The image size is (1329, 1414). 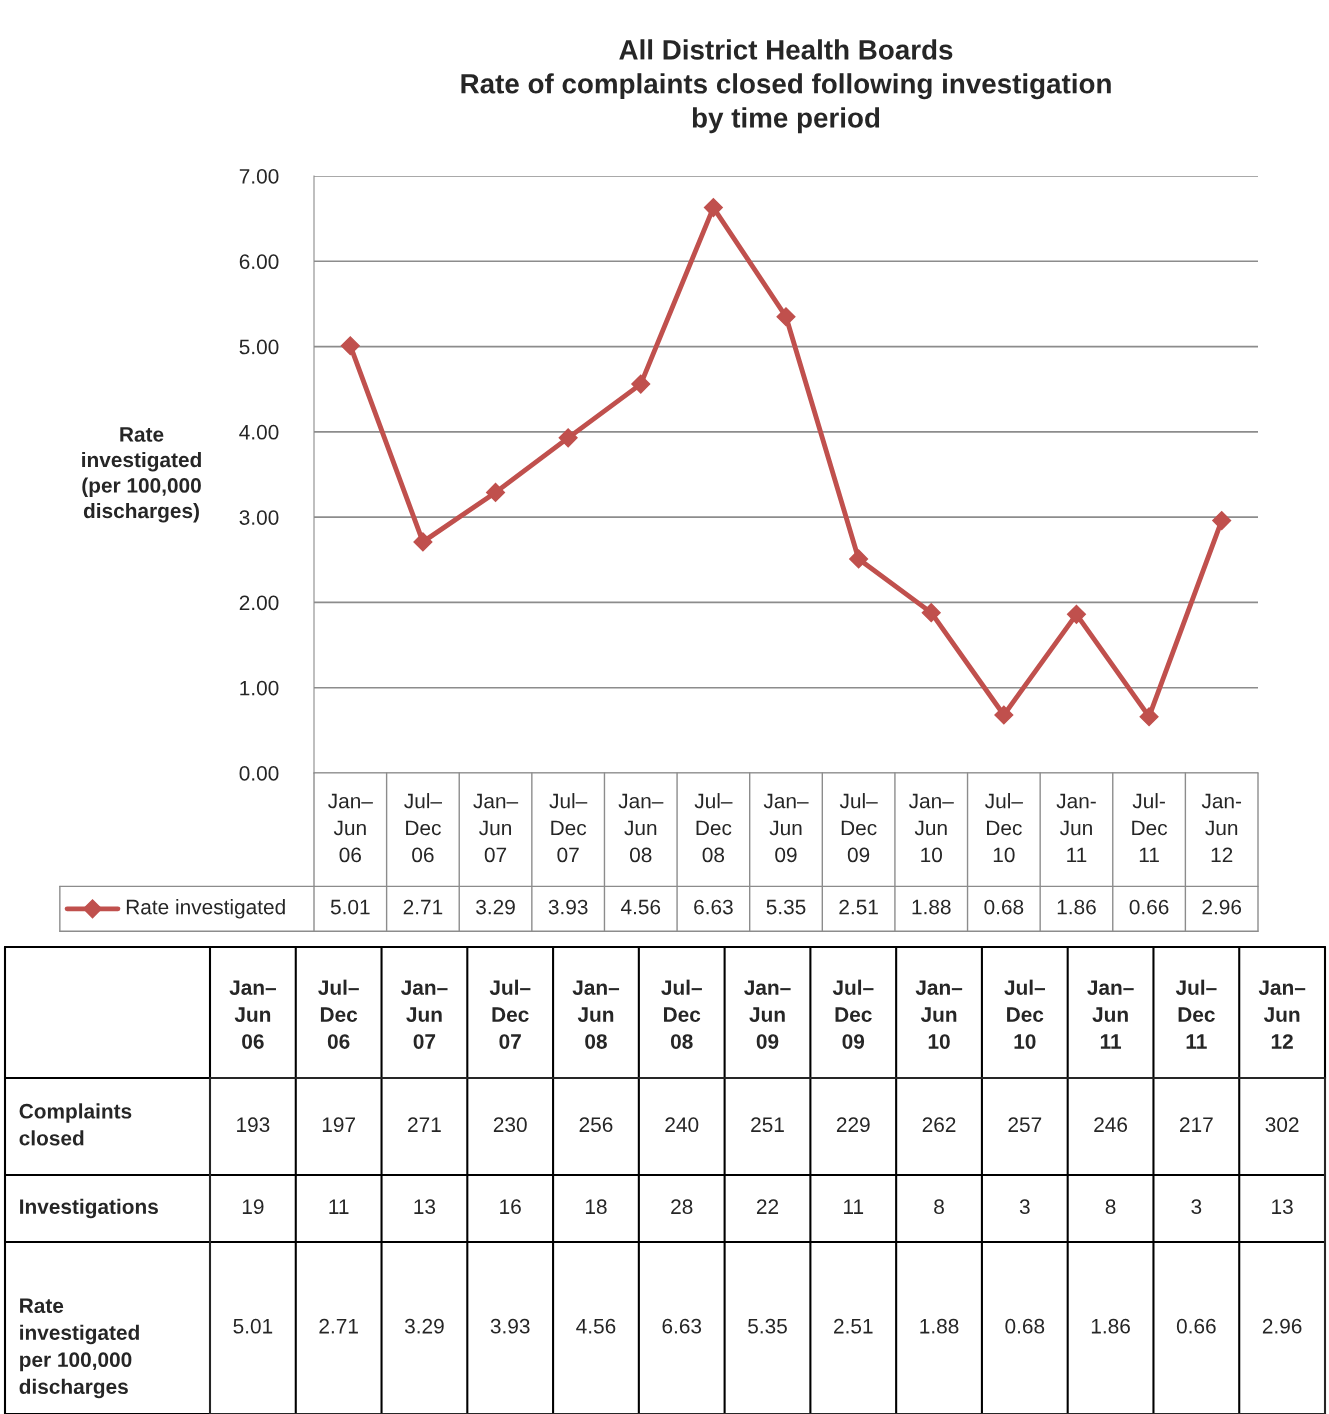 What do you see at coordinates (1221, 828) in the screenshot?
I see `x-tick-label: Jan- Jun 12` at bounding box center [1221, 828].